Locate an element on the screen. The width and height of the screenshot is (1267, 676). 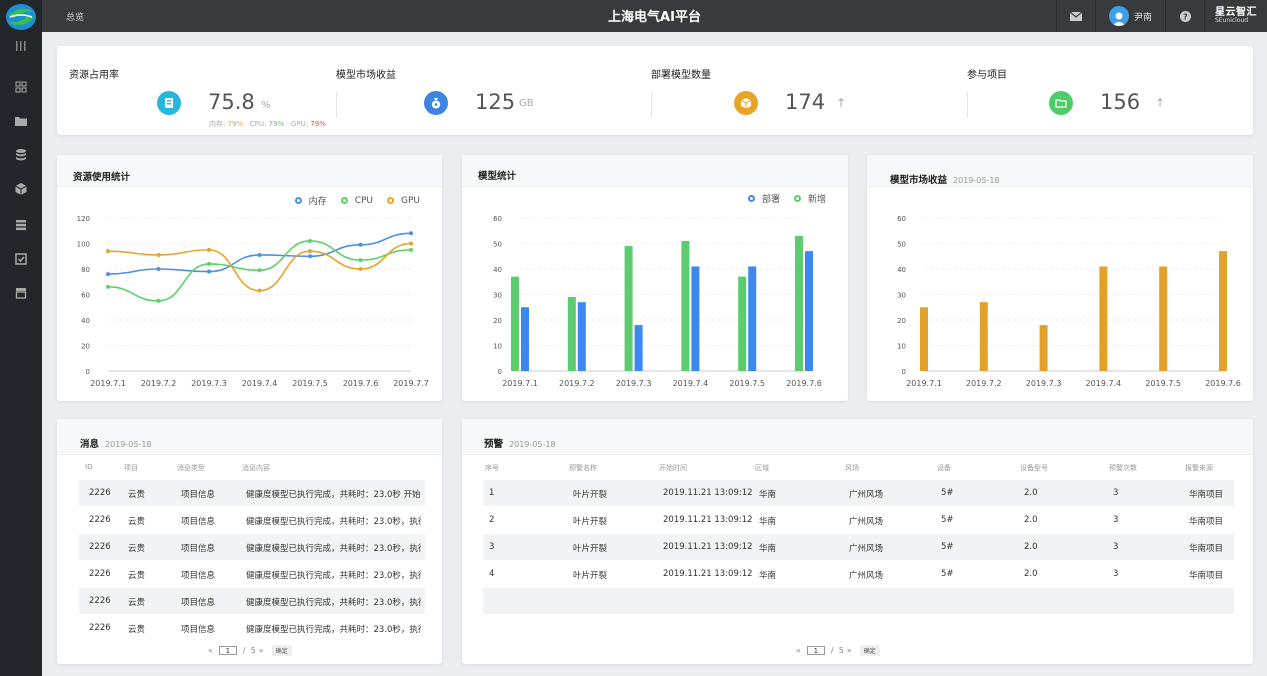
x-tick-label: 2019.7.5 is located at coordinates (747, 383).